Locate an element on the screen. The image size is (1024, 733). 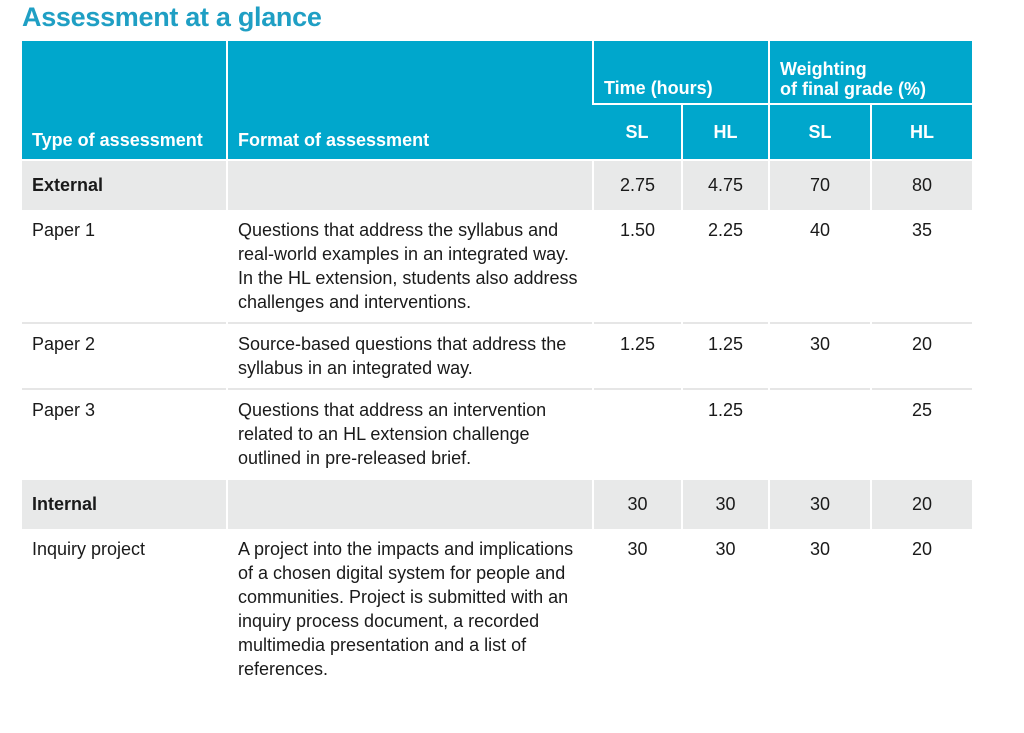
header-weighting: Weighting of final grade (%) is located at coordinates (870, 73).